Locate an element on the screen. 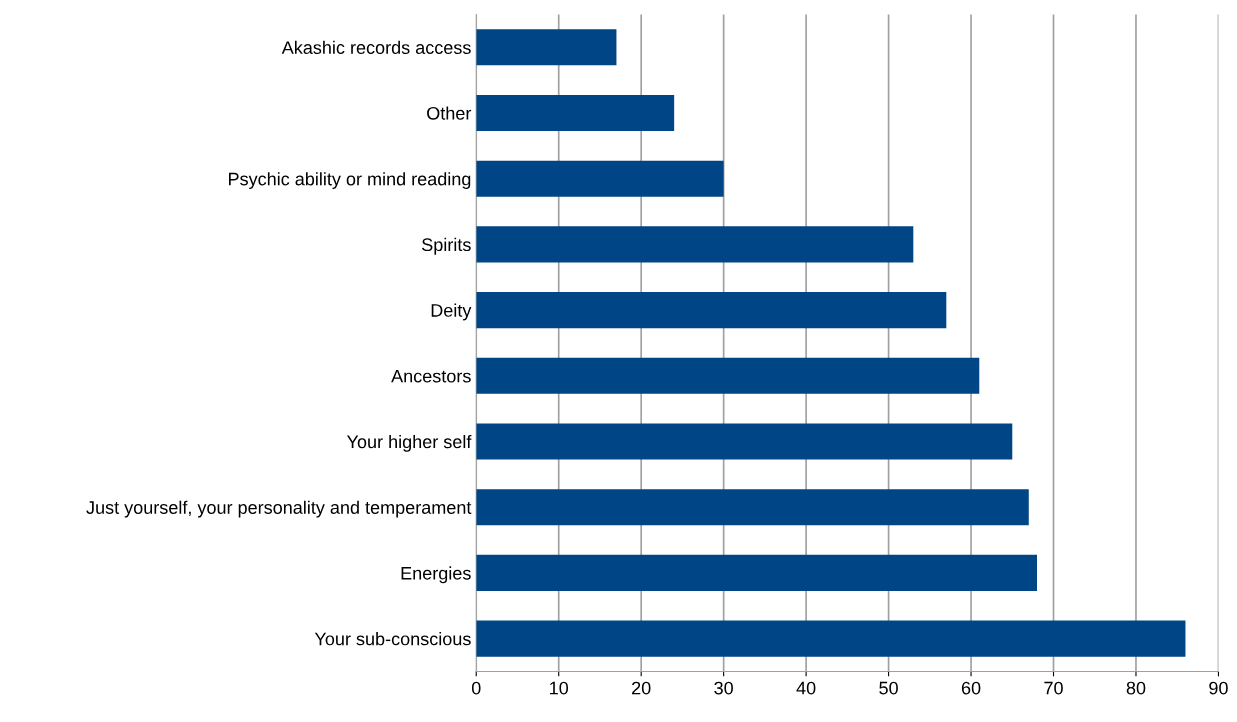  x-tick-label: 50 is located at coordinates (888, 688).